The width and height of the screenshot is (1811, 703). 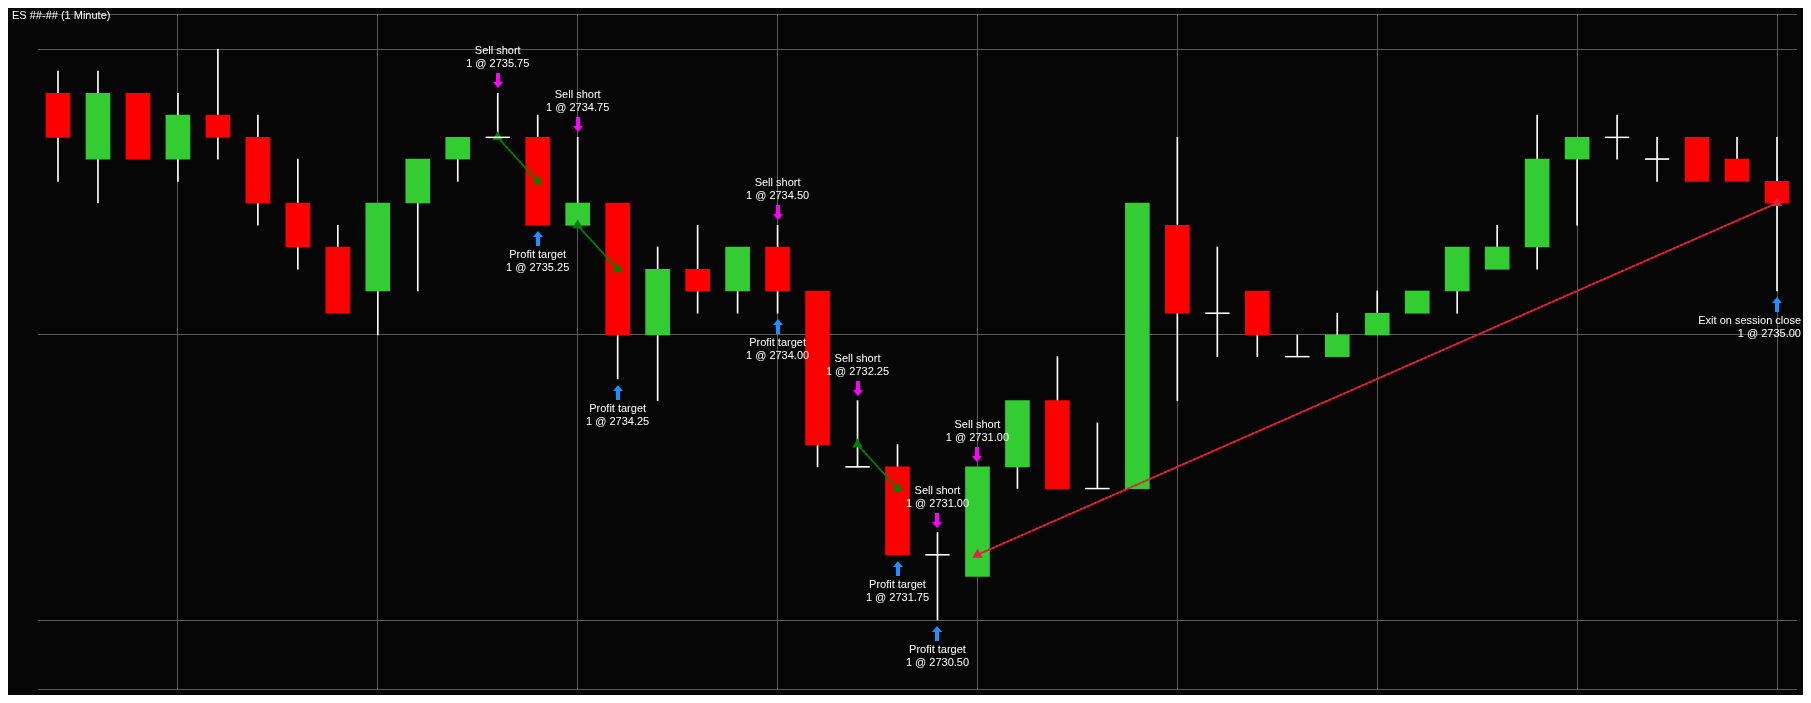 What do you see at coordinates (857, 364) in the screenshot?
I see `annotation: Sell short 1 @ 2732.25` at bounding box center [857, 364].